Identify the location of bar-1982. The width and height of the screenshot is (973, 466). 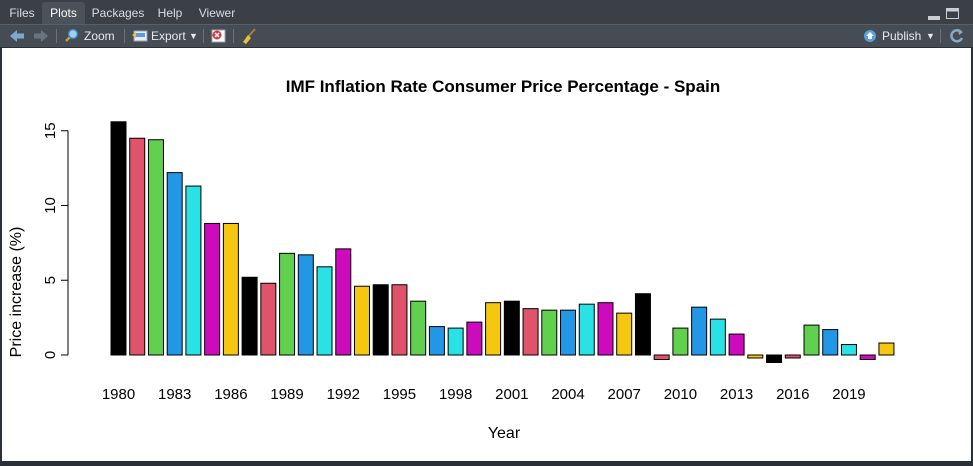
(155, 247).